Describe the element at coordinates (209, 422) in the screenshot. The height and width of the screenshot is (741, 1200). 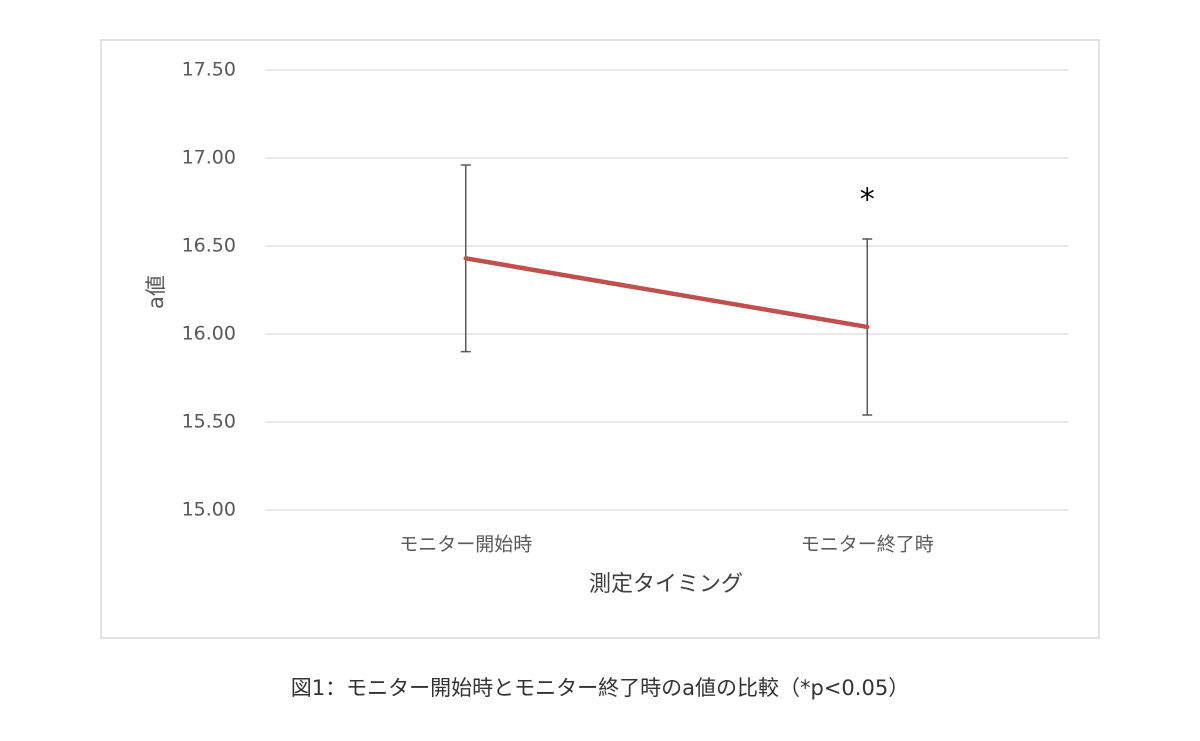
I see `y-tick-label: 15.50` at that location.